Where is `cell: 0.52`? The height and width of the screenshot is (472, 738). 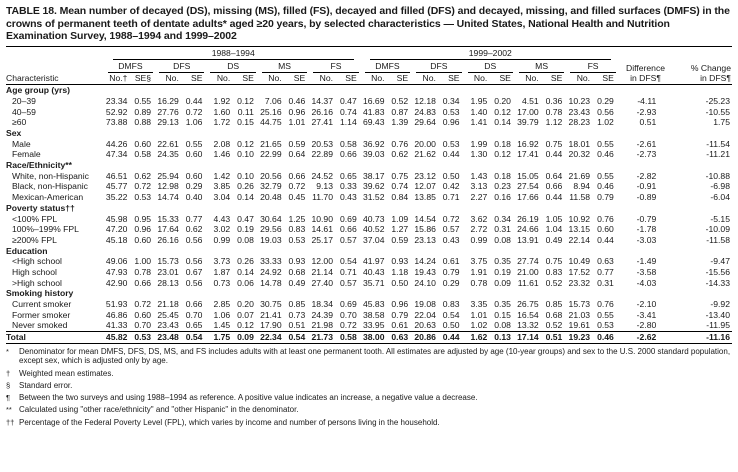
cell: 0.52 is located at coordinates (554, 325).